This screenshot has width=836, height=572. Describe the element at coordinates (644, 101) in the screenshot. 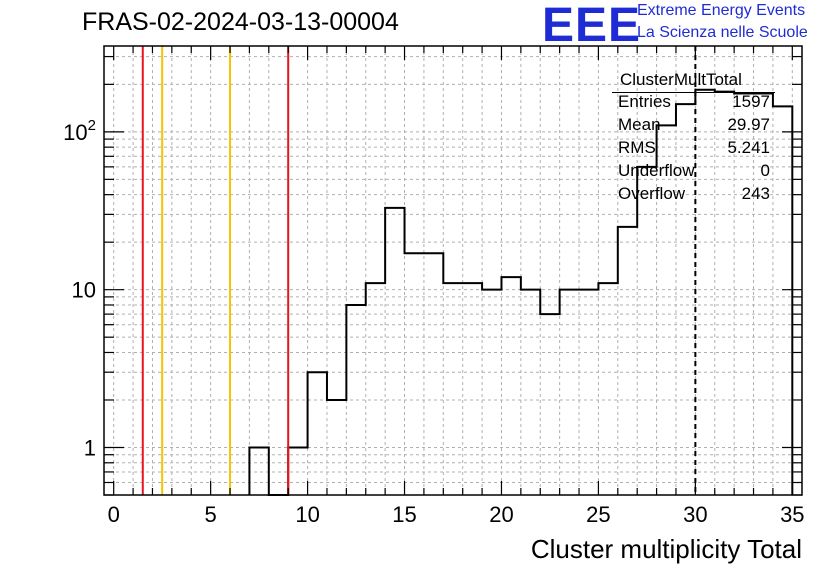

I see `stats-key: Entries` at that location.